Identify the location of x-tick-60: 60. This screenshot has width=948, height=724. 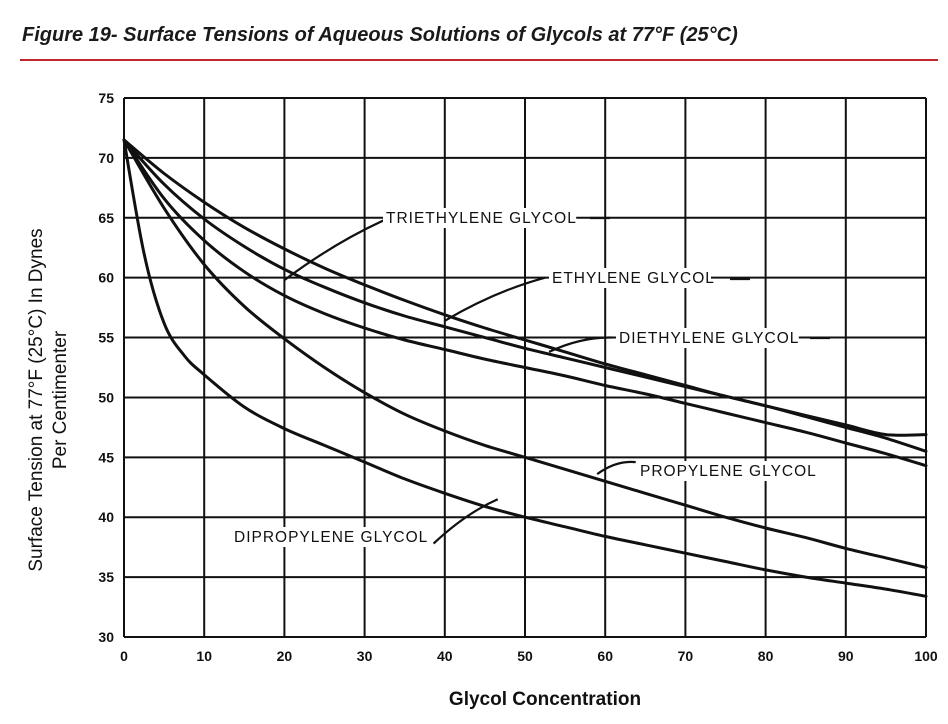
(605, 656).